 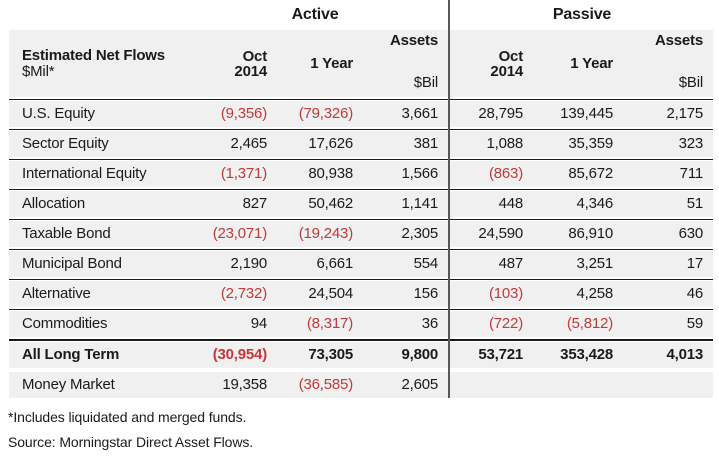 What do you see at coordinates (325, 113) in the screenshot?
I see `cell-active-1-year: (79,326)` at bounding box center [325, 113].